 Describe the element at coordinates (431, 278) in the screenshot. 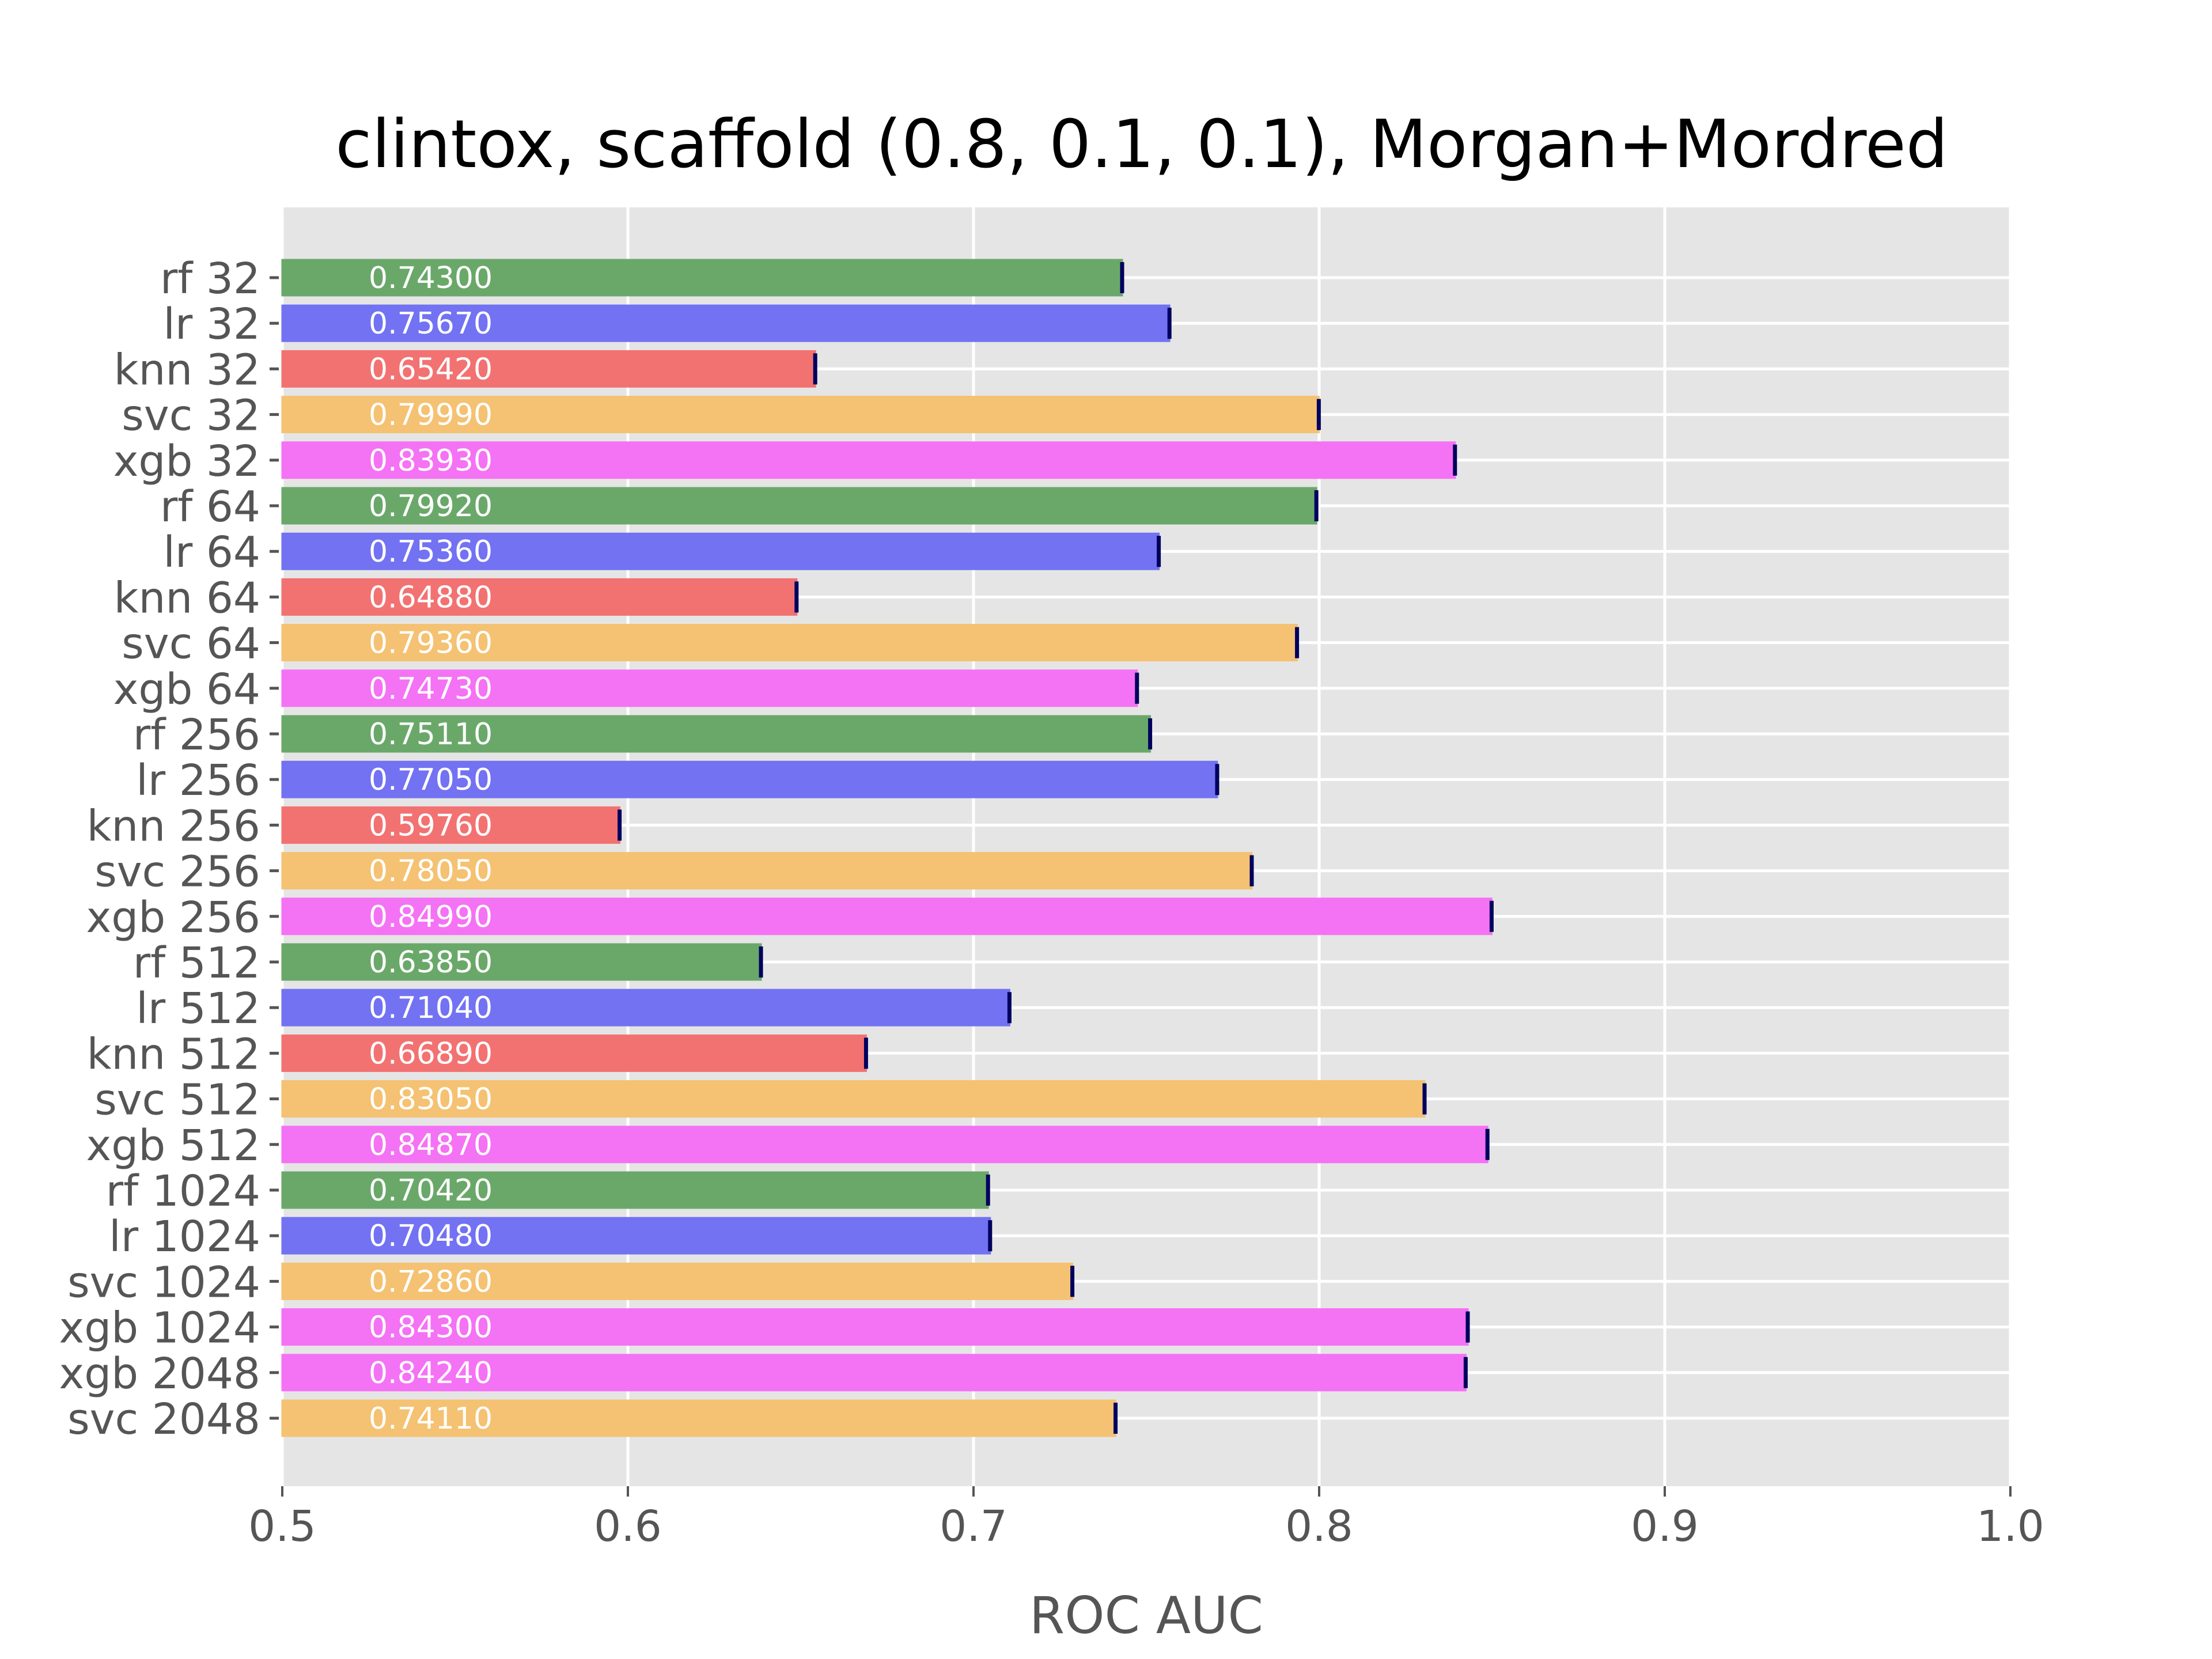

I see `bar-value-label: 0.74300` at that location.